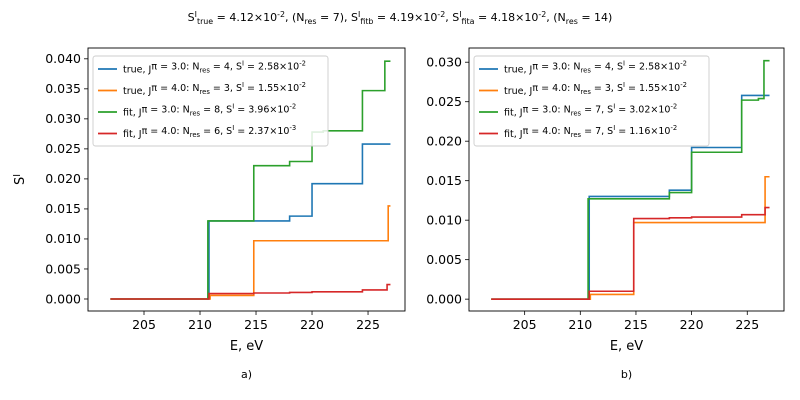 The image size is (800, 400). Describe the element at coordinates (63, 58) in the screenshot. I see `y-tick-label: 0.040` at that location.